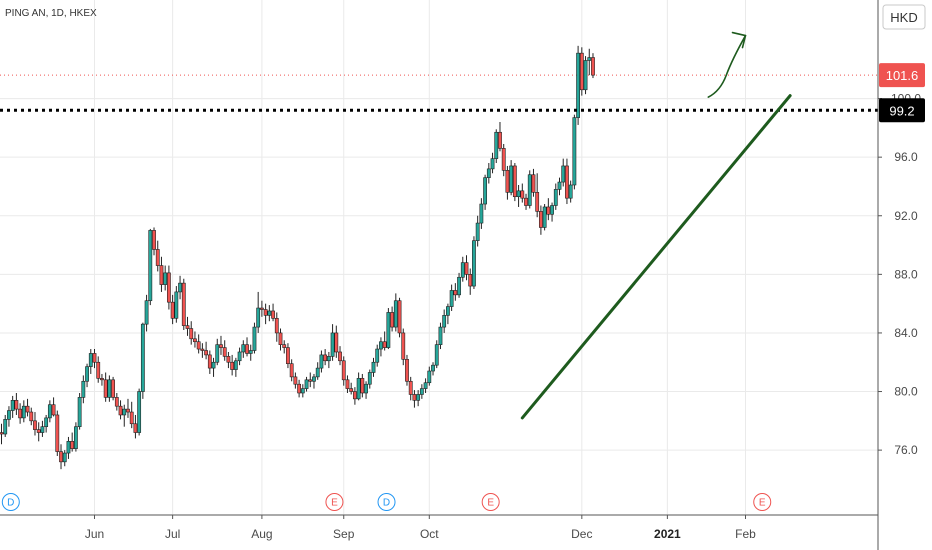 The width and height of the screenshot is (932, 550). Describe the element at coordinates (581, 534) in the screenshot. I see `x-tick-label: Dec` at that location.